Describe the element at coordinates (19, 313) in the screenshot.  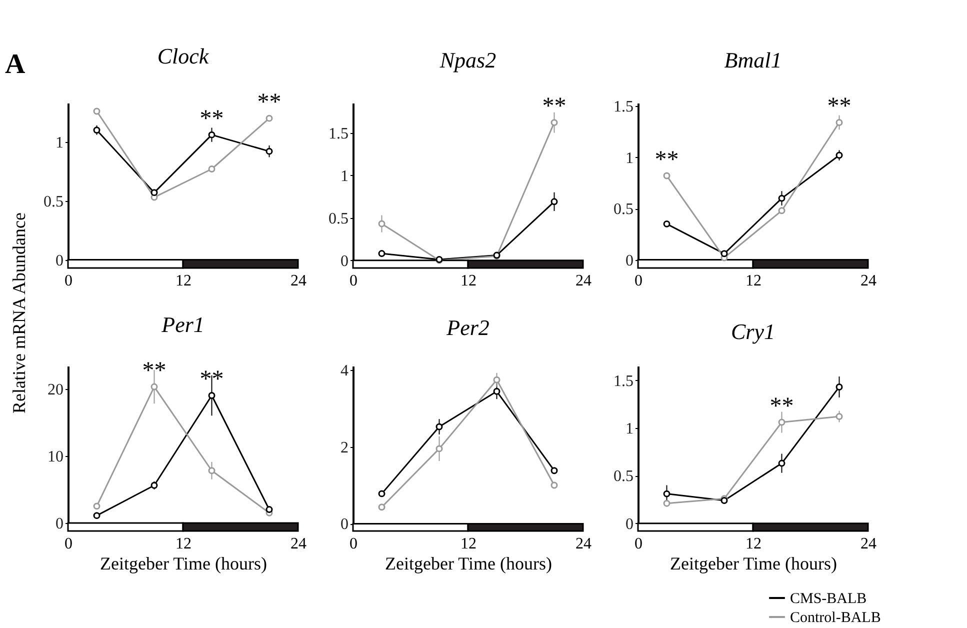
I see `y-axis-title: Relative mRNA Abundance` at that location.